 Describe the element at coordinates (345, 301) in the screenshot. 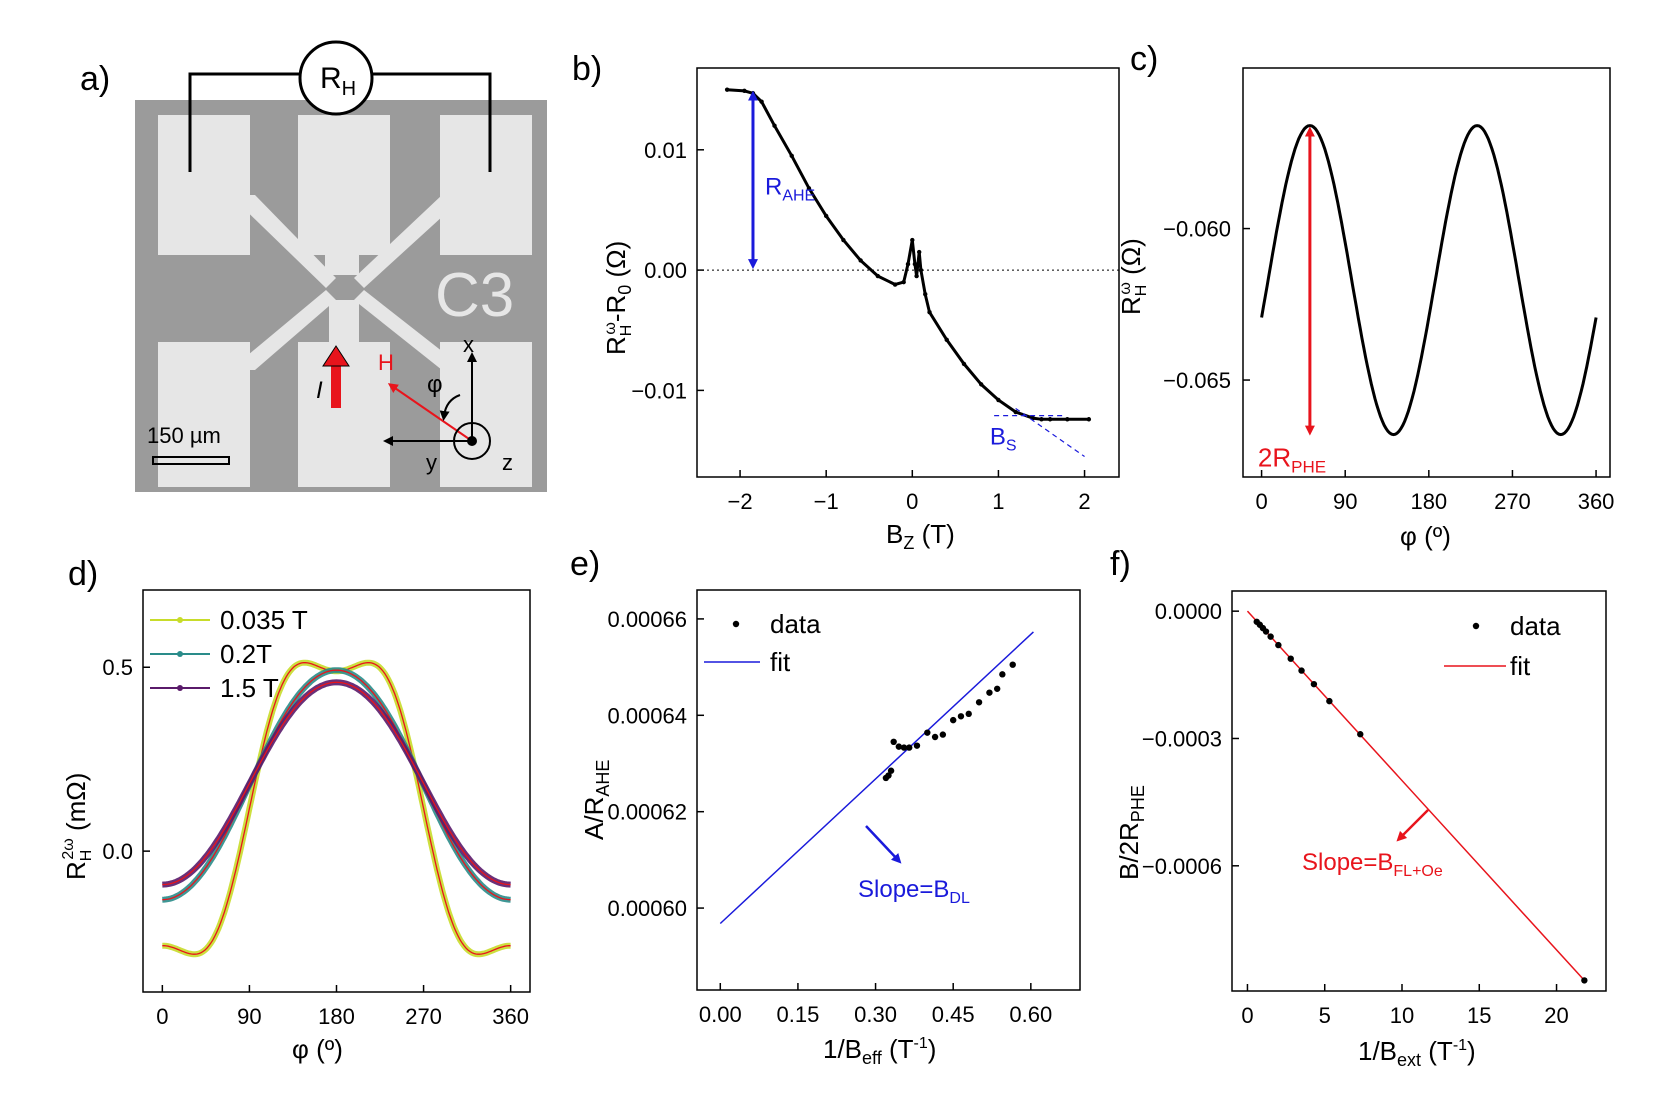

I see `chip-pads` at that location.